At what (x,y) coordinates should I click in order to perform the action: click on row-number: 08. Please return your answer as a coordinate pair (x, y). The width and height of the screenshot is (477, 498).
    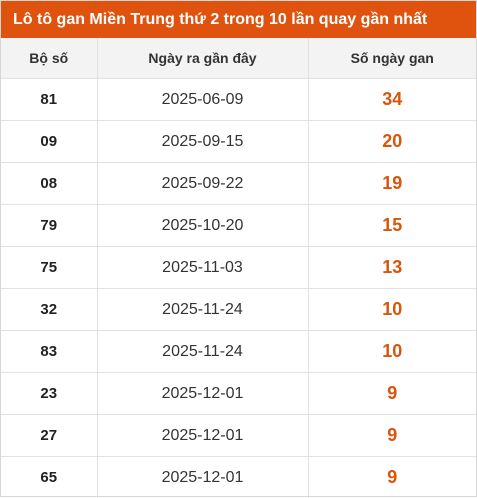
    Looking at the image, I should click on (49, 184).